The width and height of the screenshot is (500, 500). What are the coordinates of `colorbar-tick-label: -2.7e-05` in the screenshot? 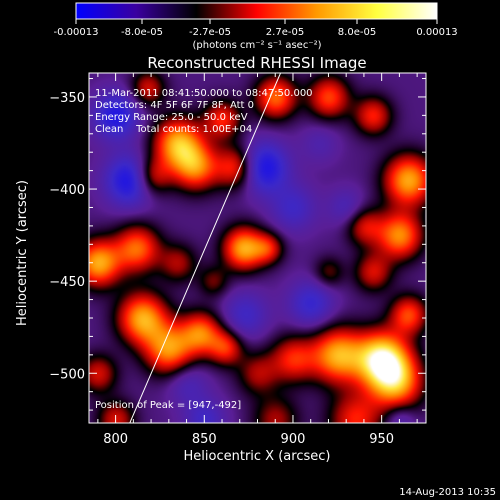 It's located at (210, 32).